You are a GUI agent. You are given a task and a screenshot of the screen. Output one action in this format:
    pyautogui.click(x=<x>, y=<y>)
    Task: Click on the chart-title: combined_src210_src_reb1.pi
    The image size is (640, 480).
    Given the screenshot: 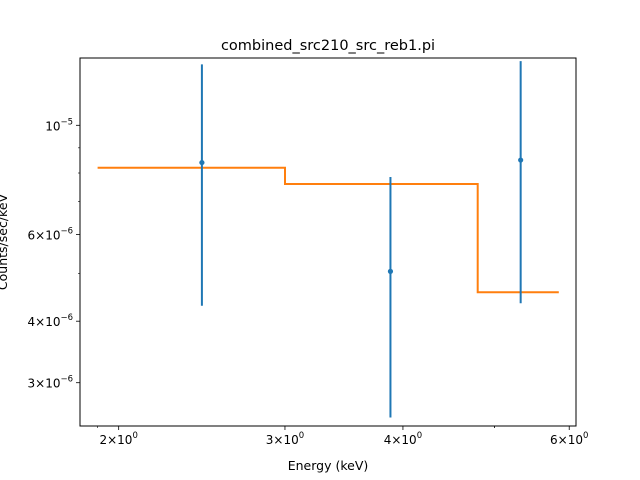 What is the action you would take?
    pyautogui.click(x=328, y=46)
    